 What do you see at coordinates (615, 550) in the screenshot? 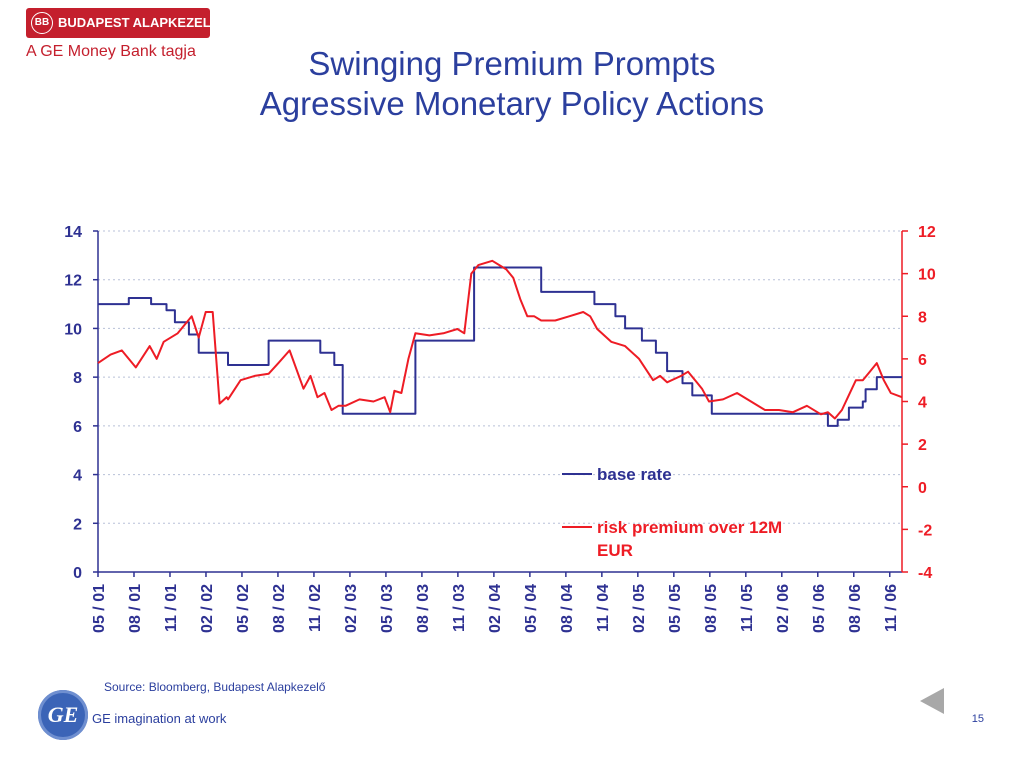
I see `legend-label-risk-premium-line-2: EUR` at bounding box center [615, 550].